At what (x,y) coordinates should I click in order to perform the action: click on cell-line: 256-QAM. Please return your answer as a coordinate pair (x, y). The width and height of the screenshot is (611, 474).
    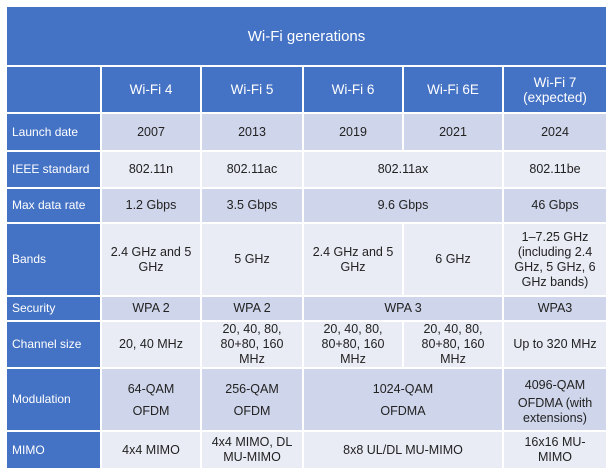
    Looking at the image, I should click on (252, 388).